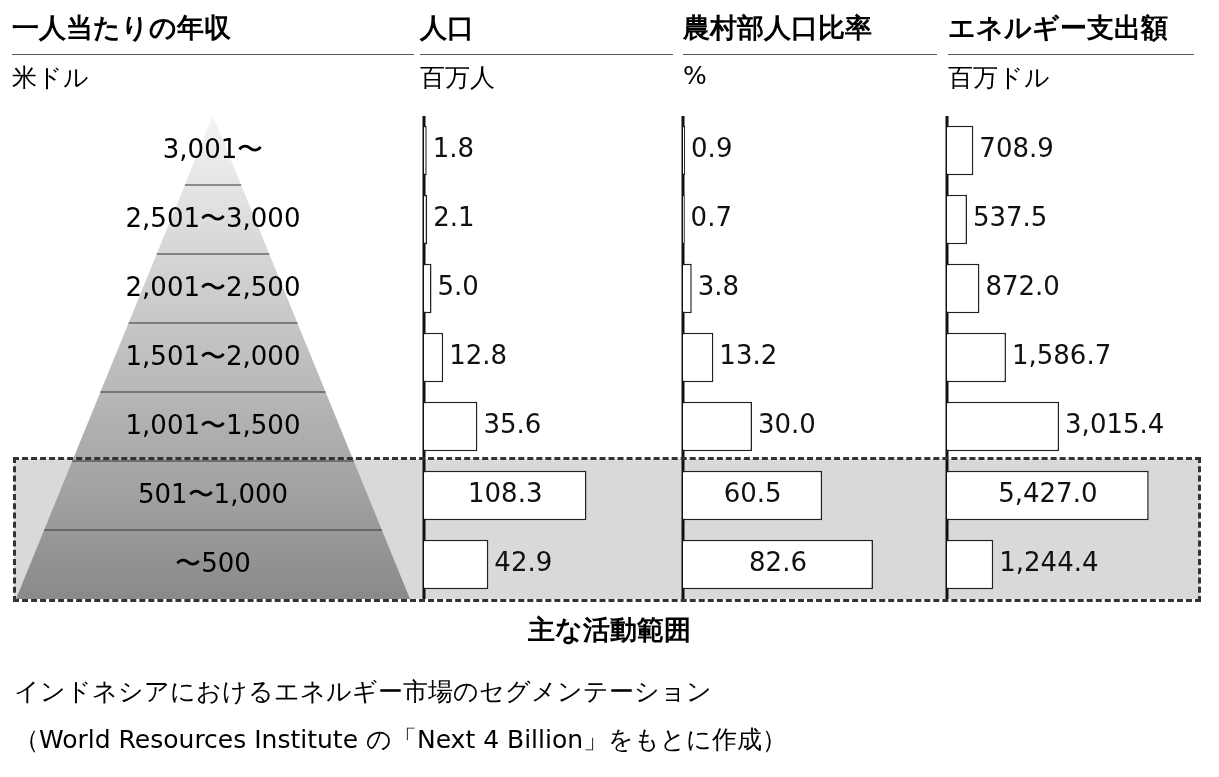  I want to click on data-label: 2.1, so click(454, 217).